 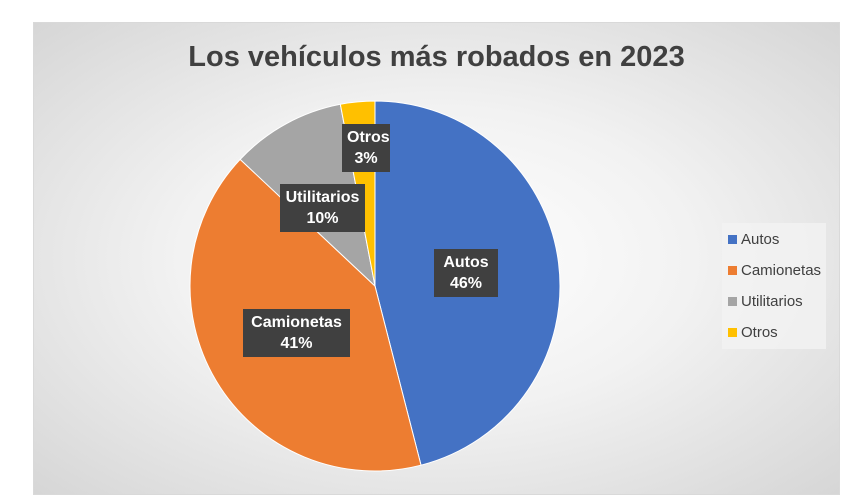 I want to click on data-label-camionetas: Camionetas 41%, so click(x=296, y=333).